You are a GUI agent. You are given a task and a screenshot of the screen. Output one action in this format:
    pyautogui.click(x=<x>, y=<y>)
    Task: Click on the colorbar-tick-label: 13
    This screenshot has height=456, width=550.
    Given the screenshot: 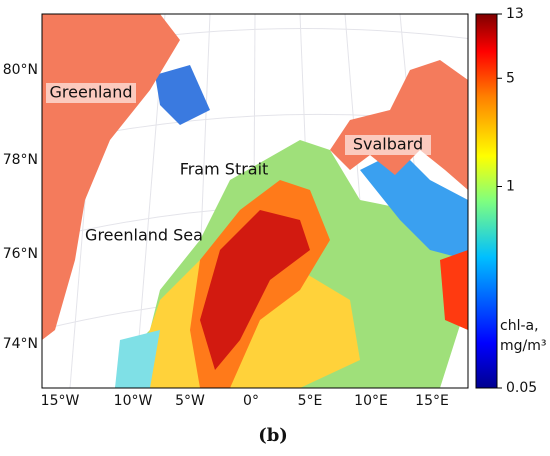 What is the action you would take?
    pyautogui.click(x=515, y=14)
    